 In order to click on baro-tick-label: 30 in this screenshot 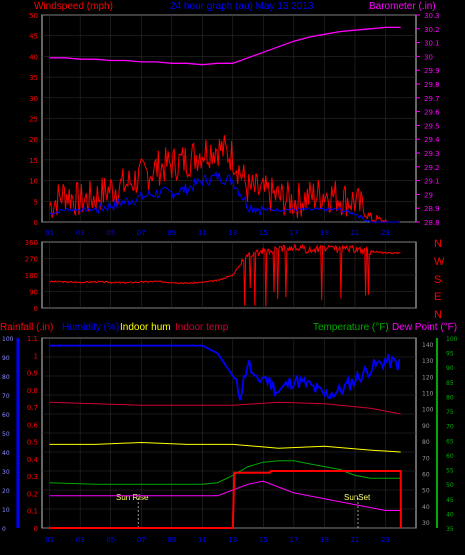, I will do `click(428, 57)`.